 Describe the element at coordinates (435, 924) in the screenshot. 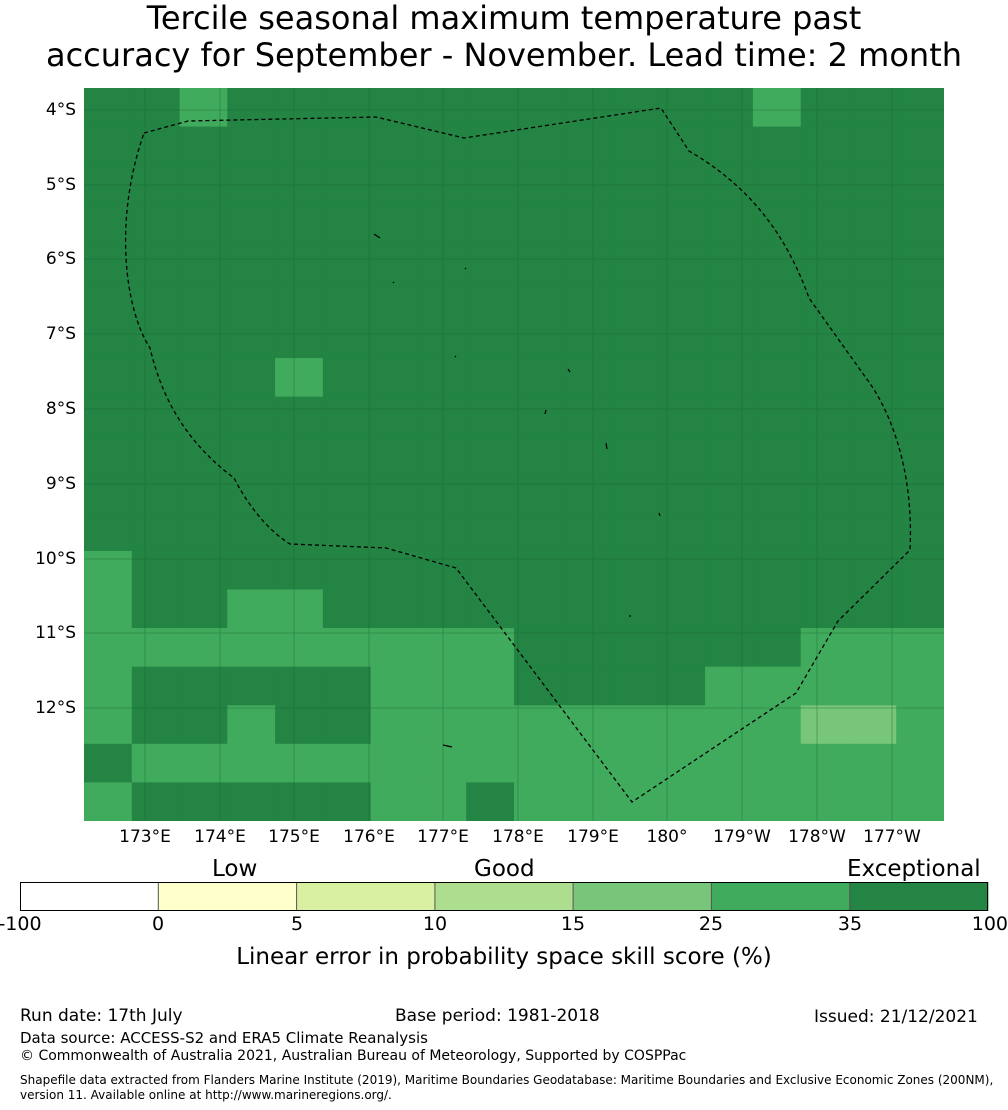

I see `cbar-tick-10: 10` at that location.